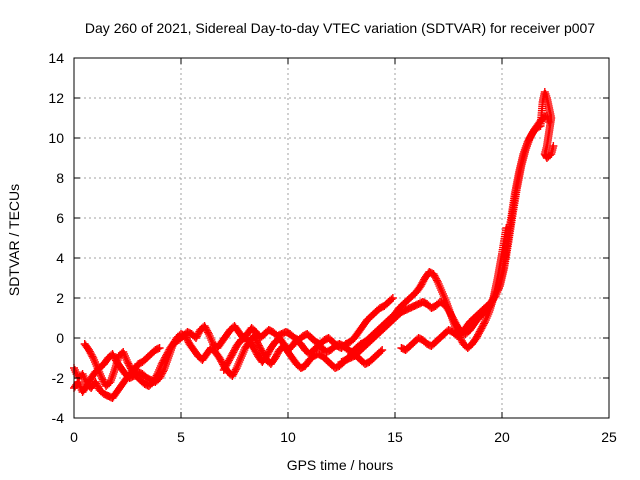 Image resolution: width=640 pixels, height=480 pixels. Describe the element at coordinates (74, 437) in the screenshot. I see `x-tick-label: 0` at that location.